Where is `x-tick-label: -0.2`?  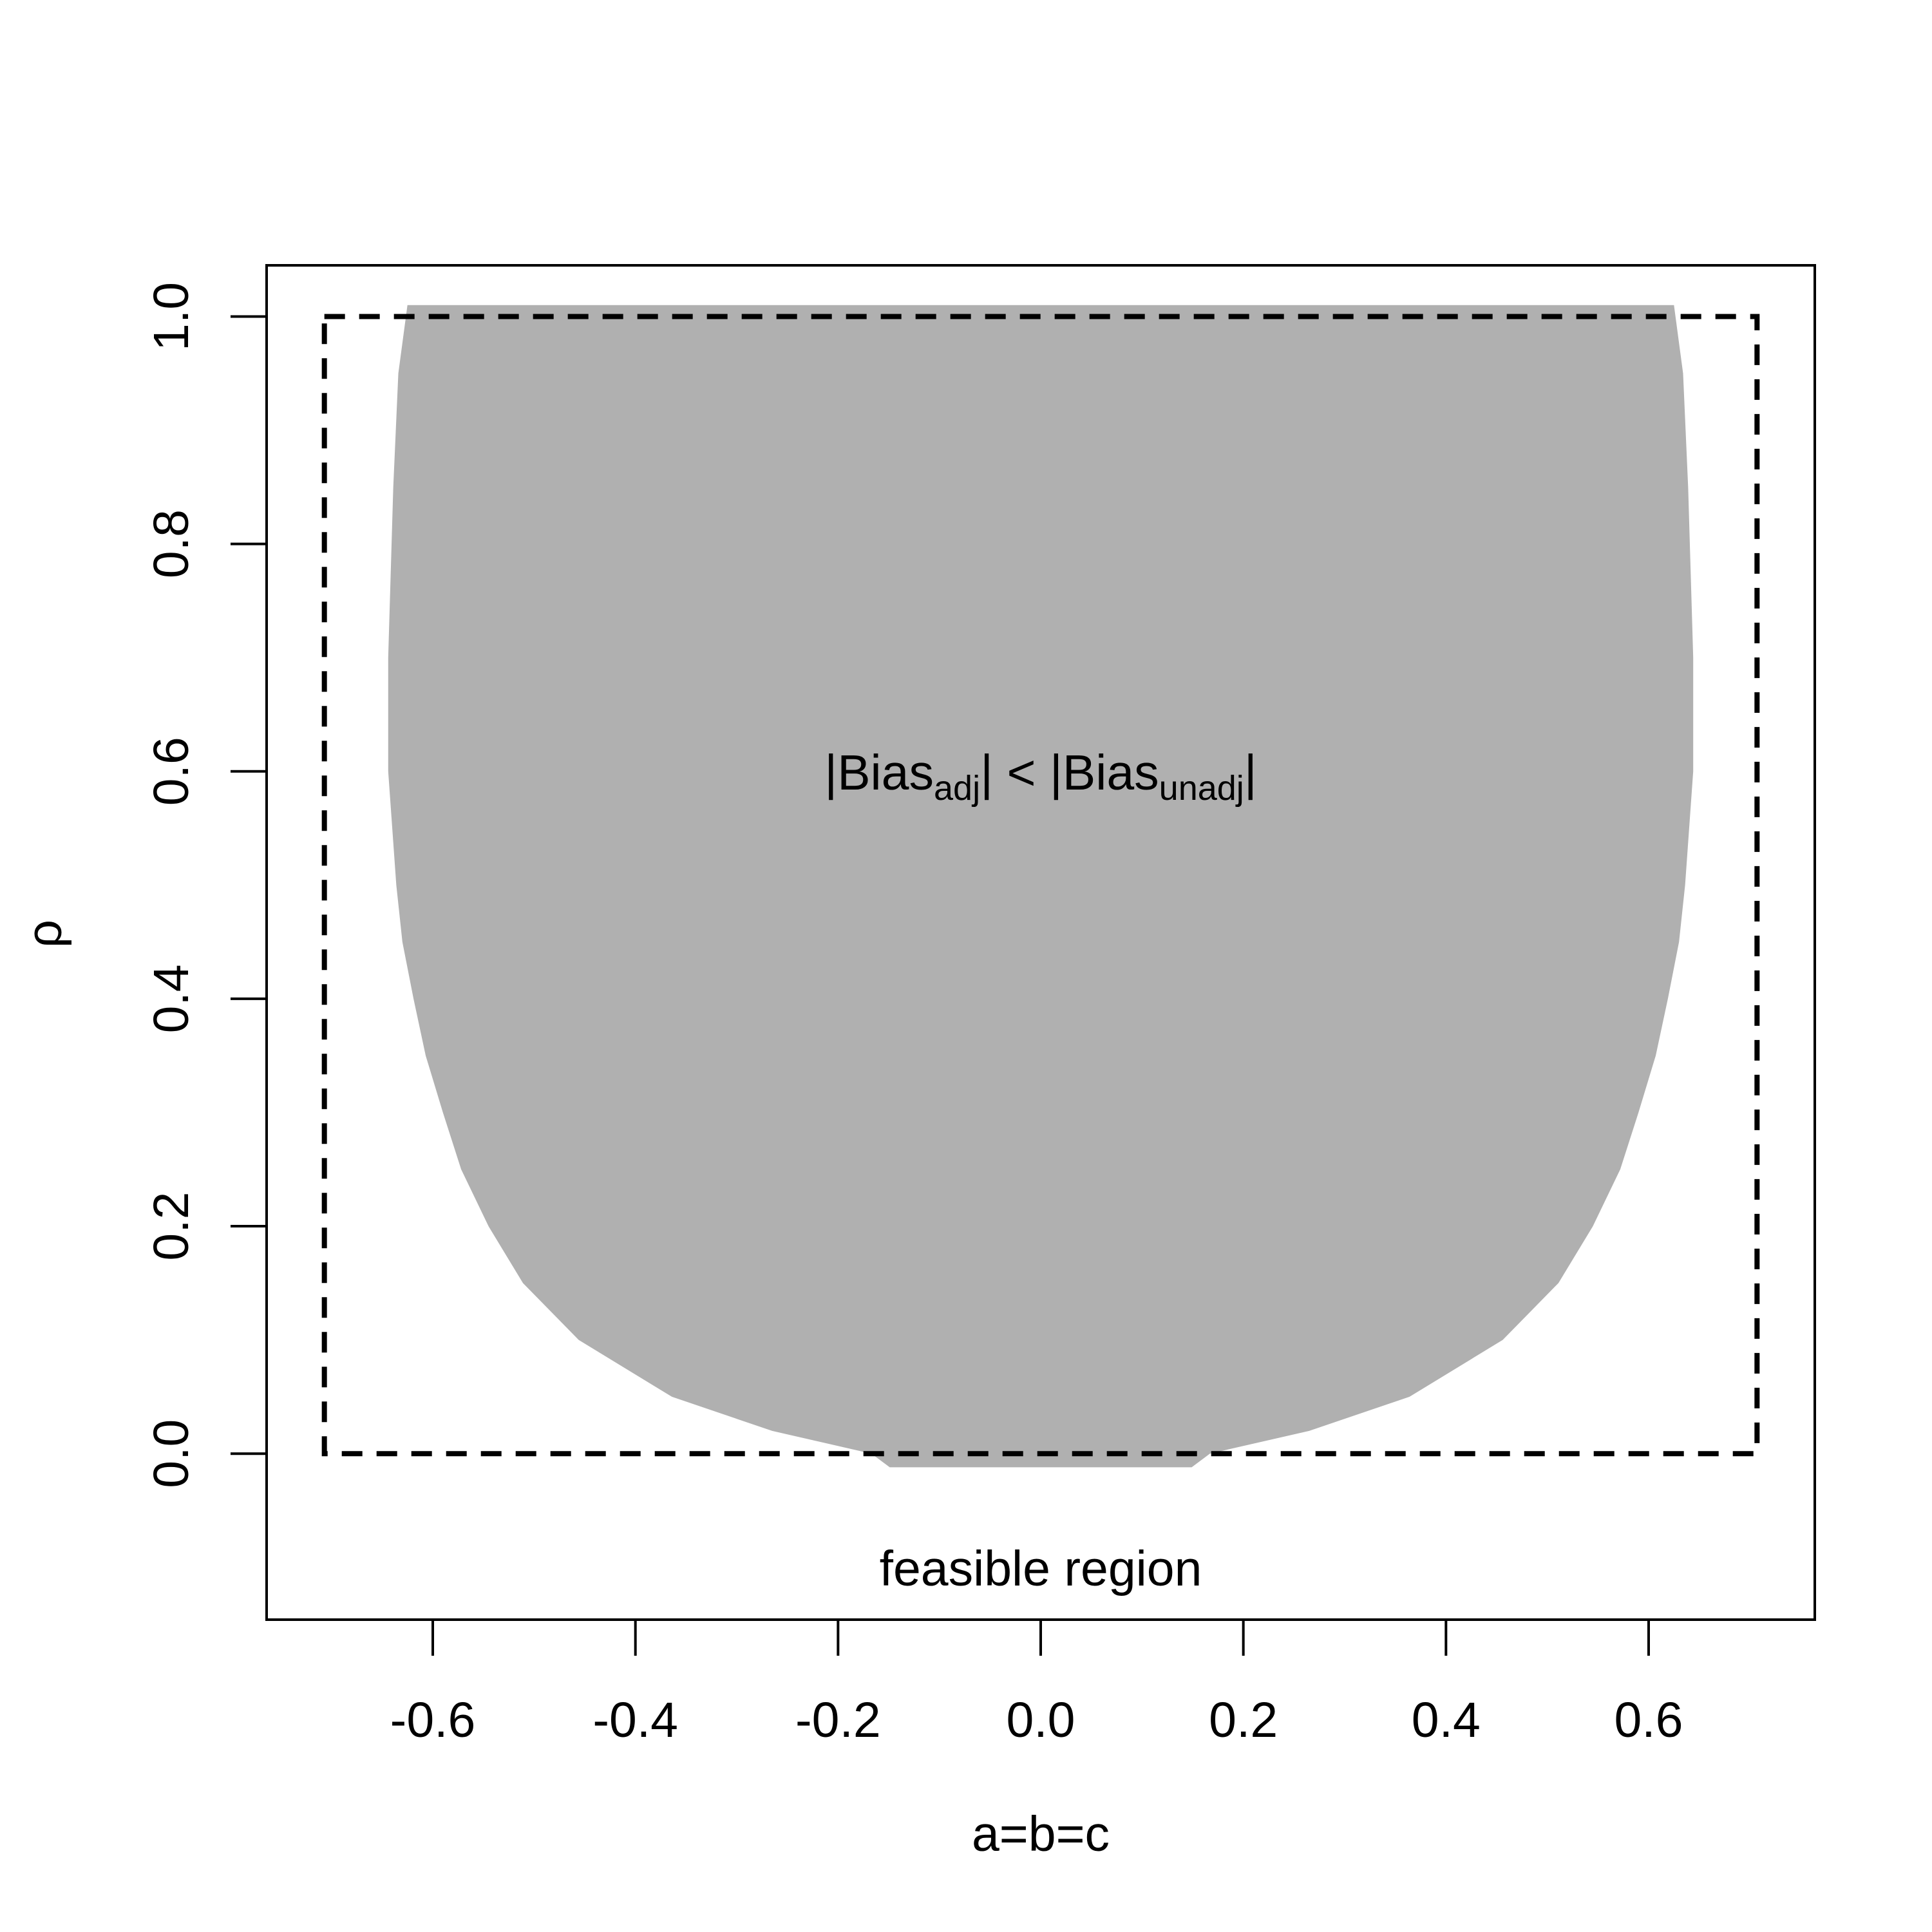
x-tick-label: -0.2 is located at coordinates (838, 1720).